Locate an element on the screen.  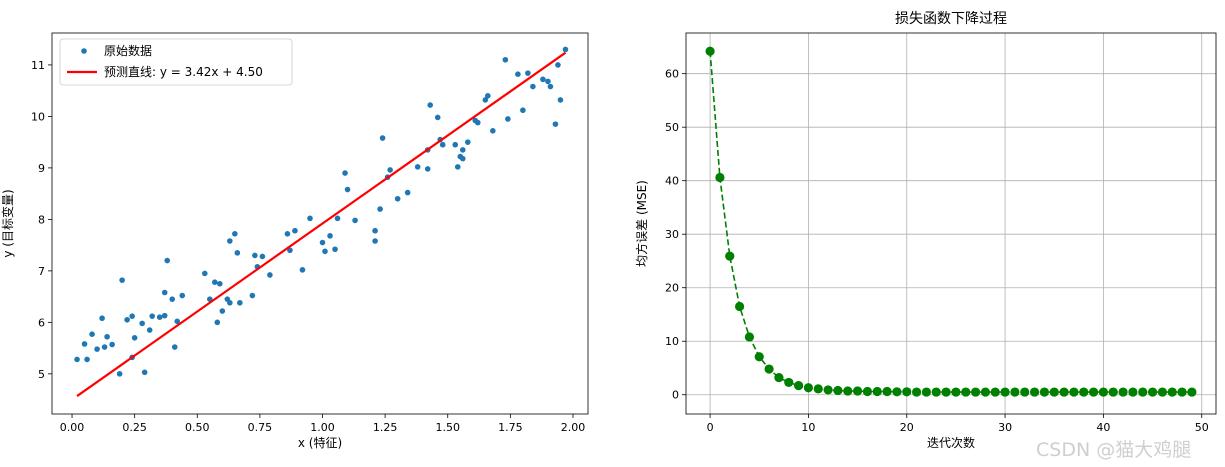
x-tick-label: 40 is located at coordinates (1103, 427).